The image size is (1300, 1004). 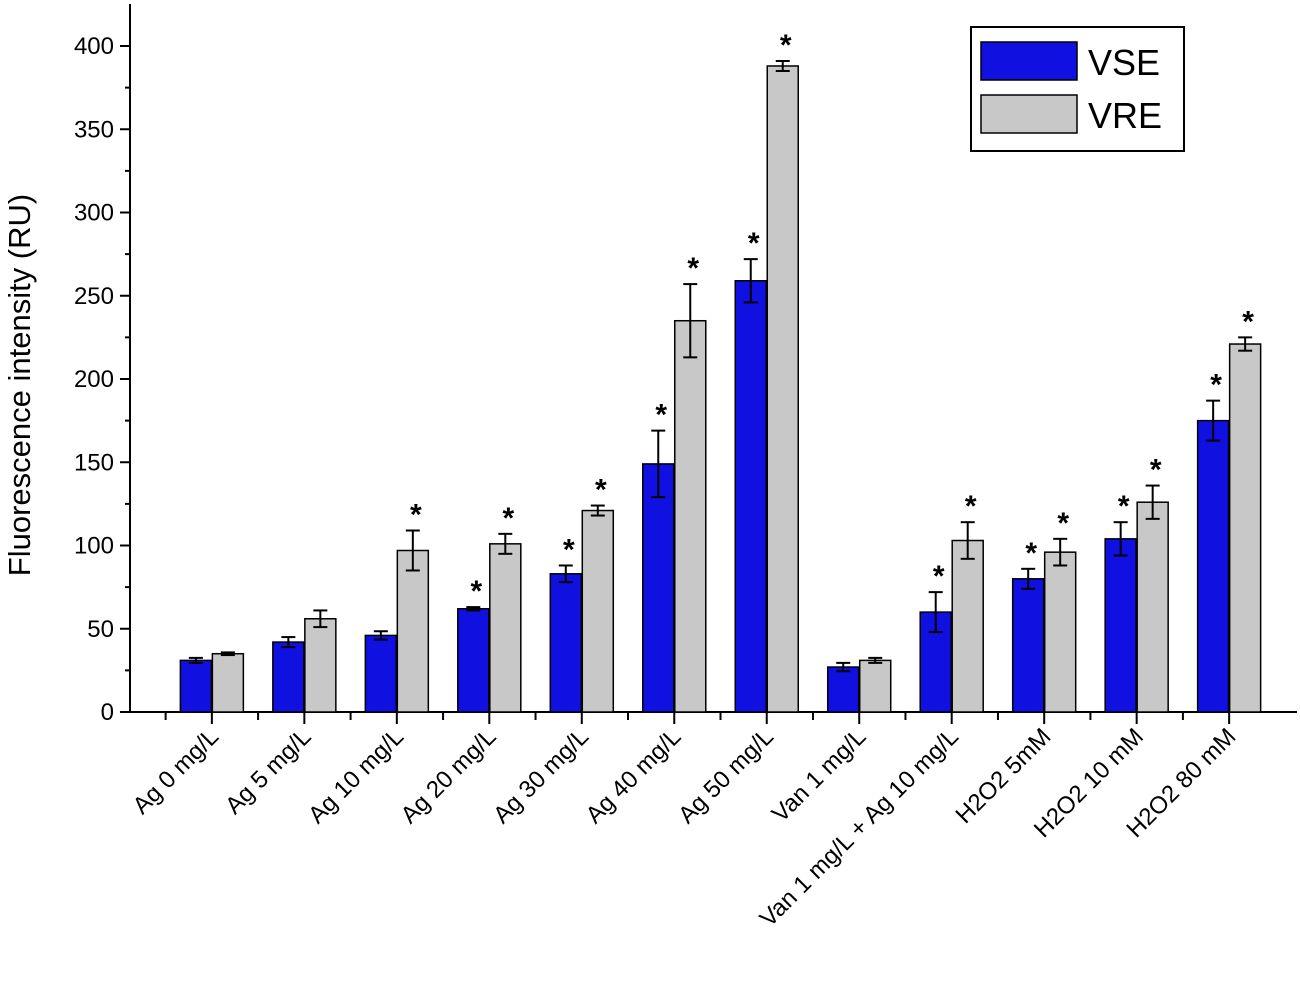 I want to click on legend-swatch-vse, so click(x=1029, y=61).